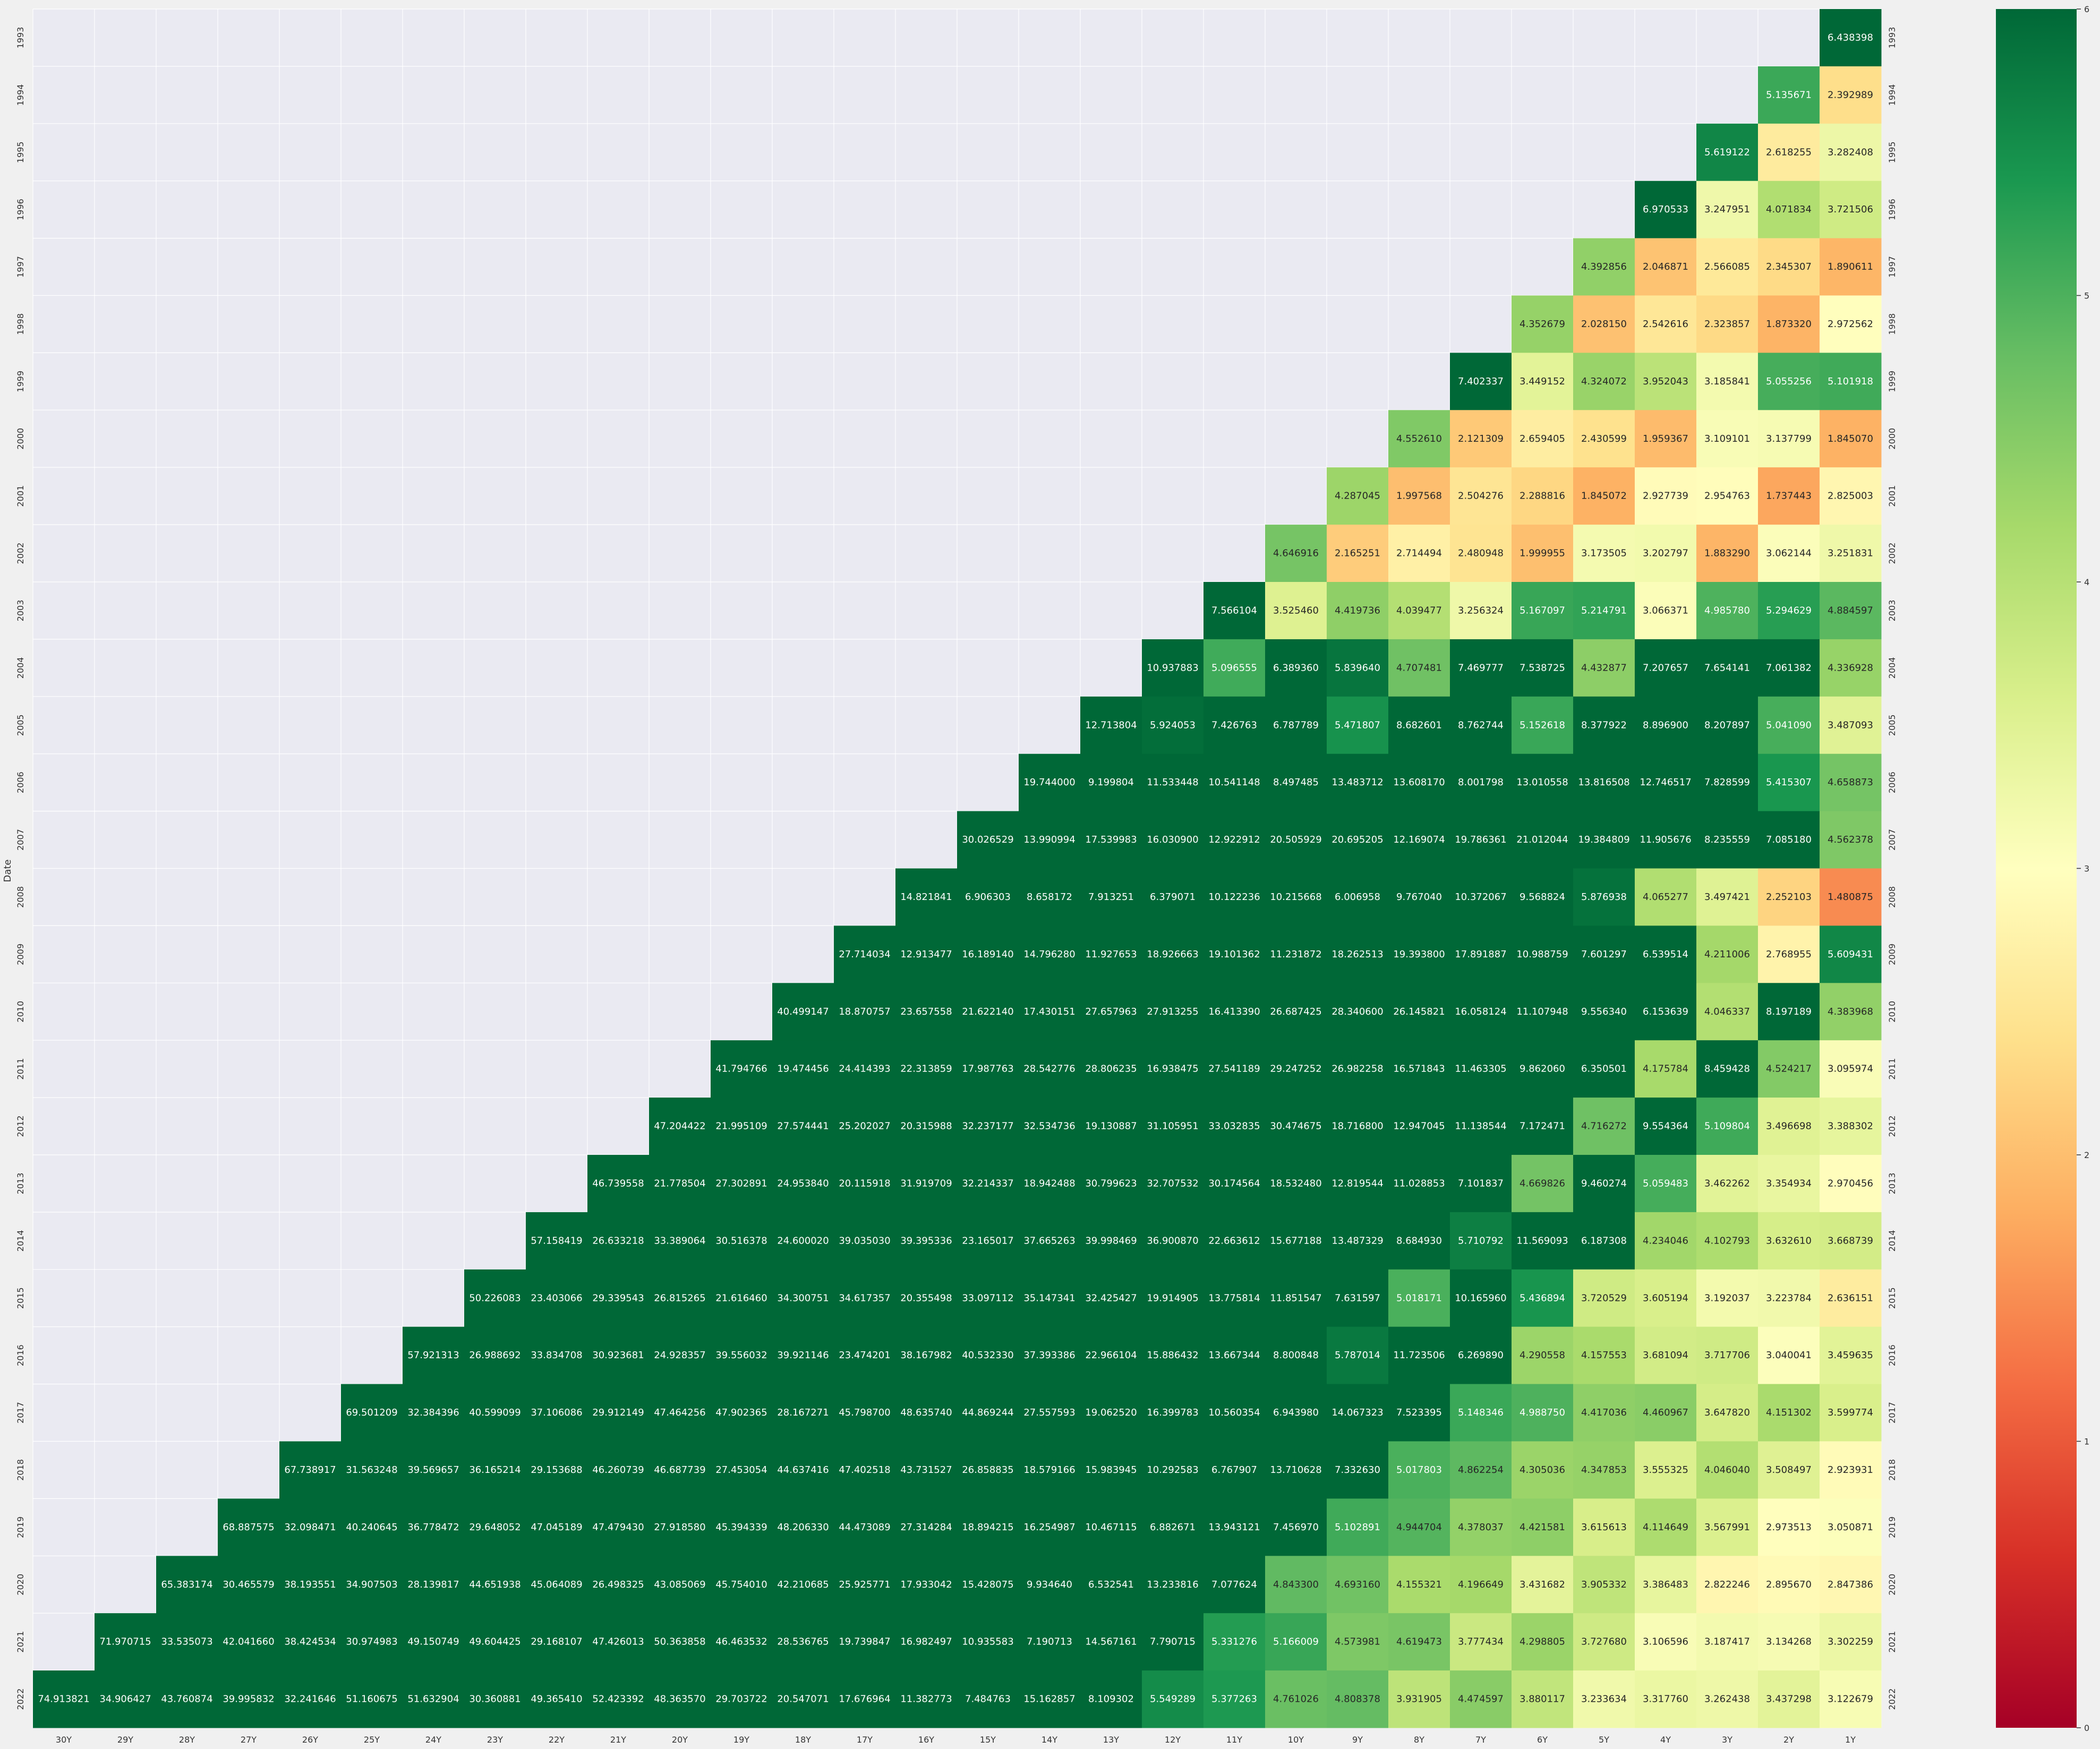 The height and width of the screenshot is (1749, 2100). What do you see at coordinates (1850, 1298) in the screenshot?
I see `cell-value-label: 2.636151` at bounding box center [1850, 1298].